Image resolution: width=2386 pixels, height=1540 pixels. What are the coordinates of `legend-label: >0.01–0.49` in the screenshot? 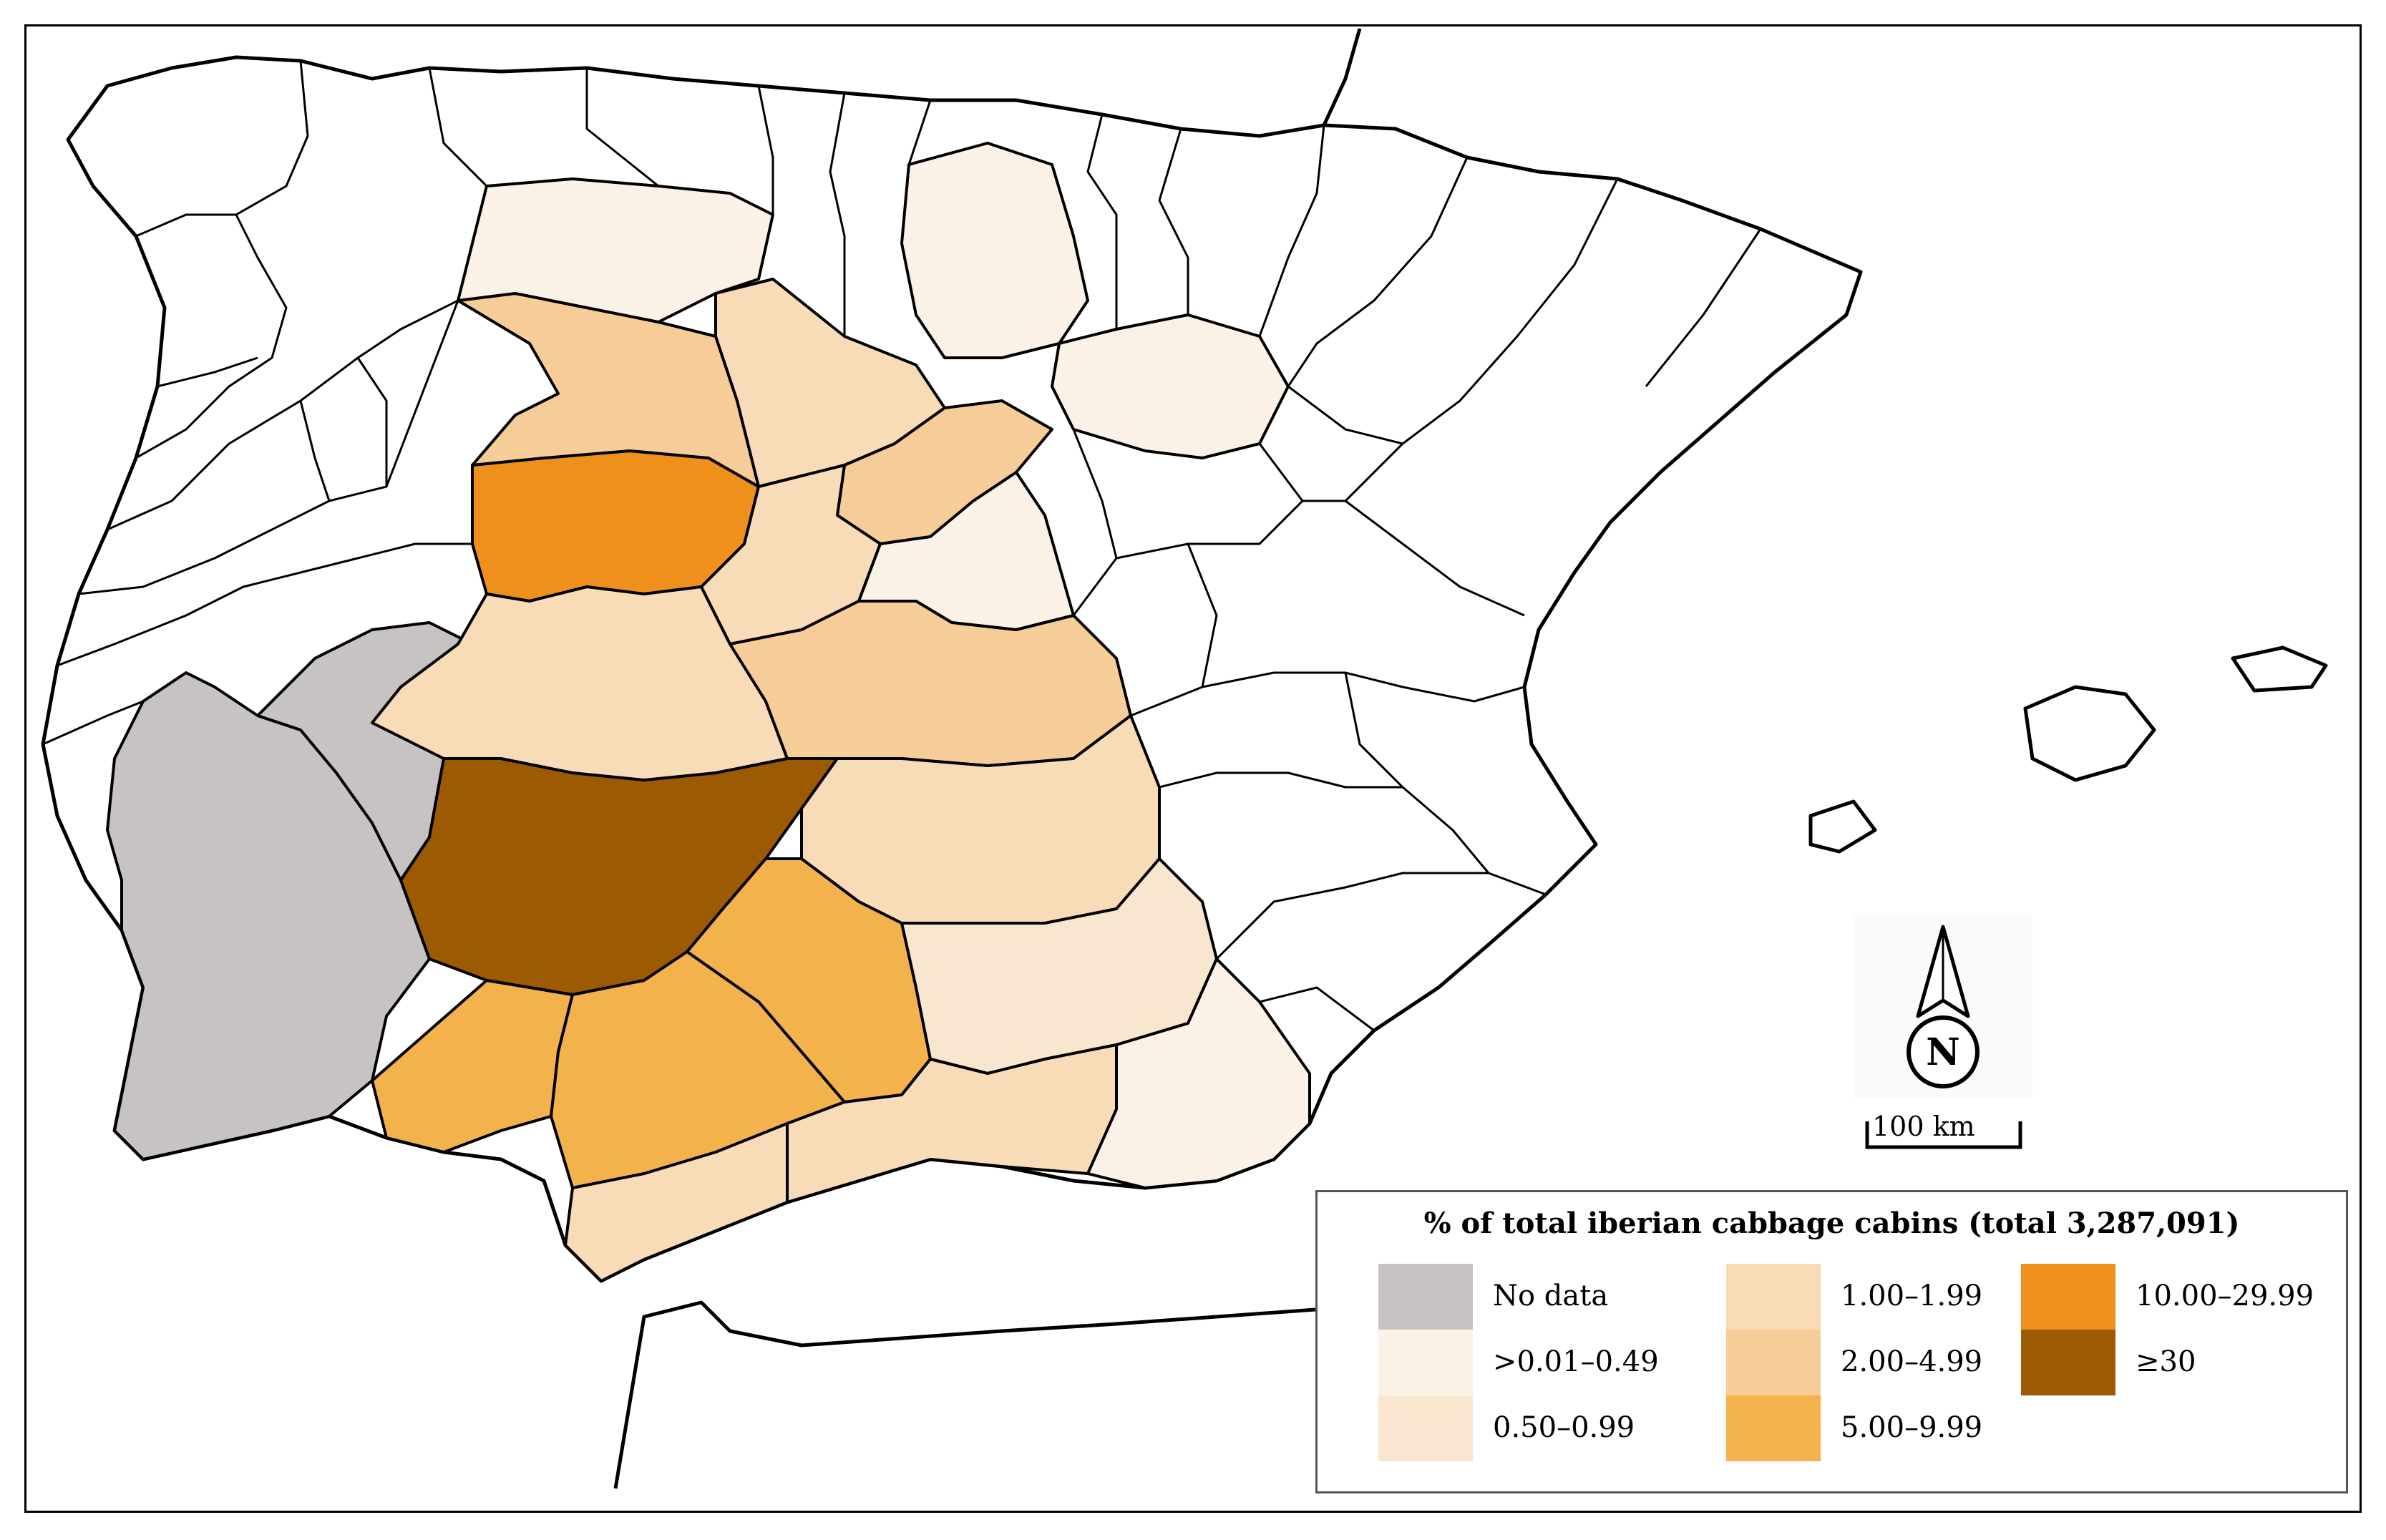 It's located at (1576, 1361).